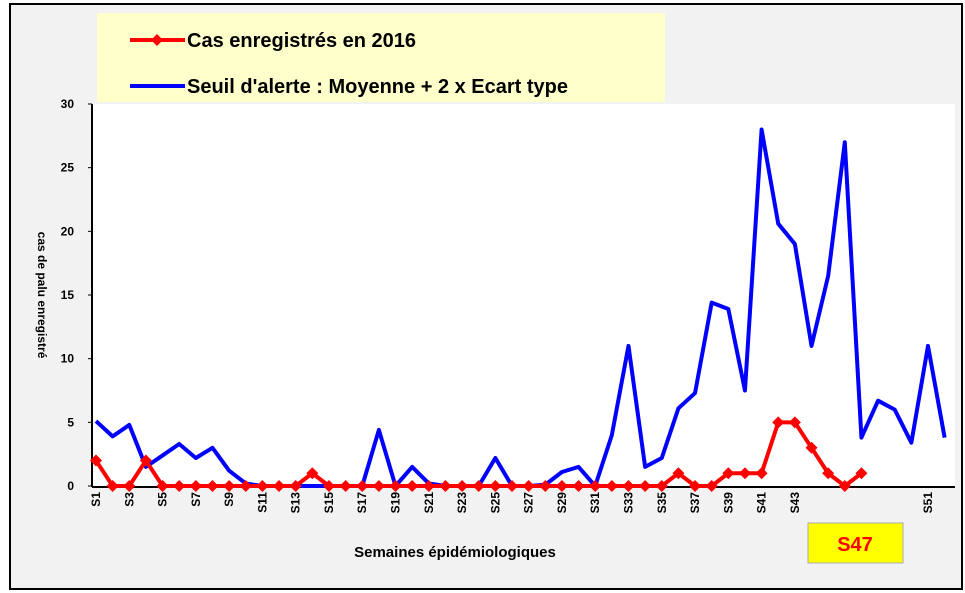  Describe the element at coordinates (728, 503) in the screenshot. I see `x-tick-label: S39` at that location.